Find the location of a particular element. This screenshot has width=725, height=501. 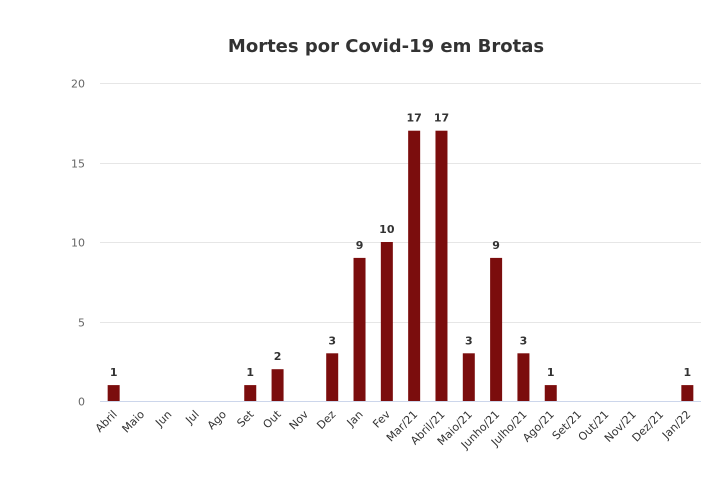

x-tick-label: Jan/22 is located at coordinates (676, 425).